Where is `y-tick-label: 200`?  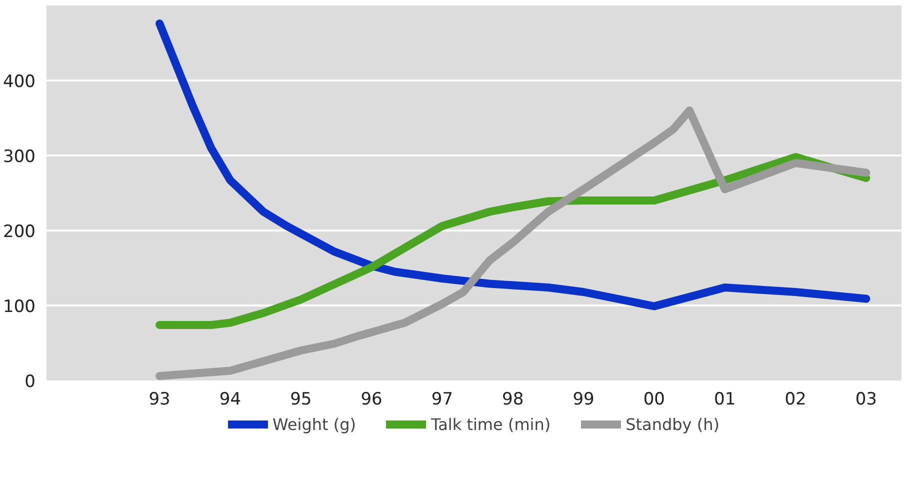
y-tick-label: 200 is located at coordinates (19, 232).